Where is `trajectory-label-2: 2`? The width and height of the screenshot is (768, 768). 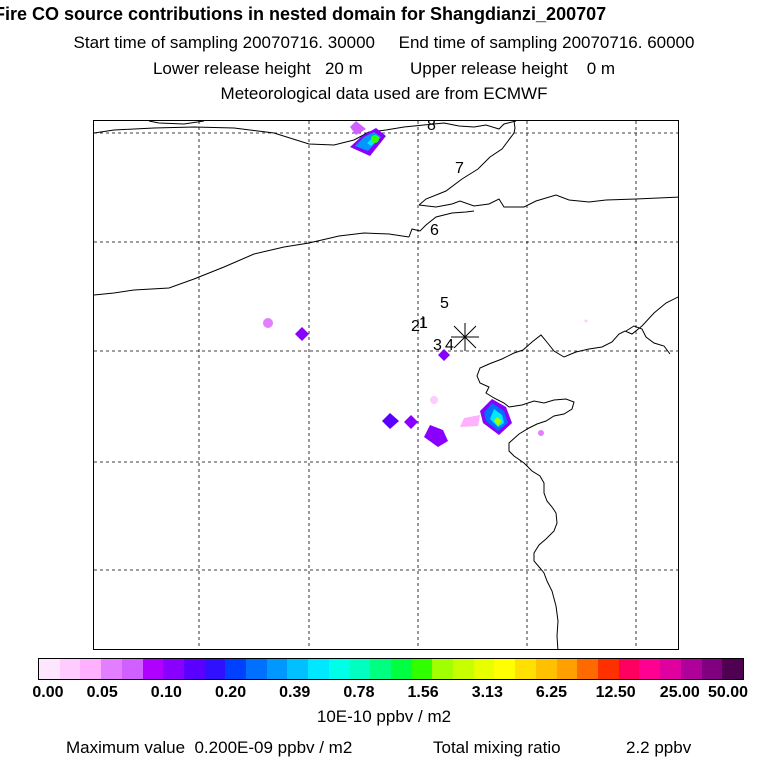
trajectory-label-2: 2 is located at coordinates (415, 326).